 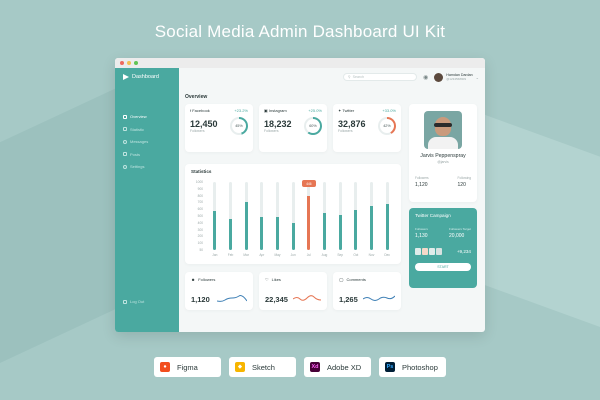 What do you see at coordinates (200, 216) in the screenshot?
I see `y-tick-label: 500` at bounding box center [200, 216].